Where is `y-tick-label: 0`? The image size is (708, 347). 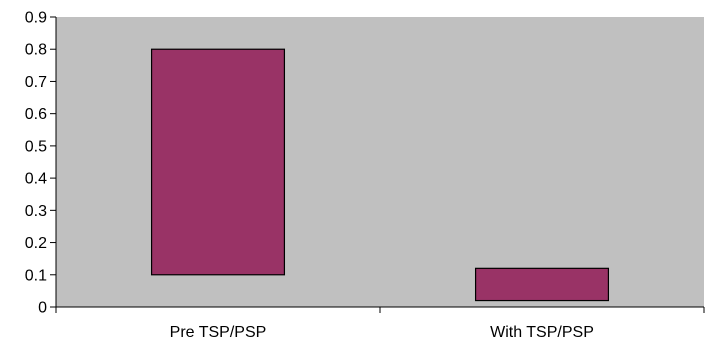
y-tick-label: 0 is located at coordinates (42, 308).